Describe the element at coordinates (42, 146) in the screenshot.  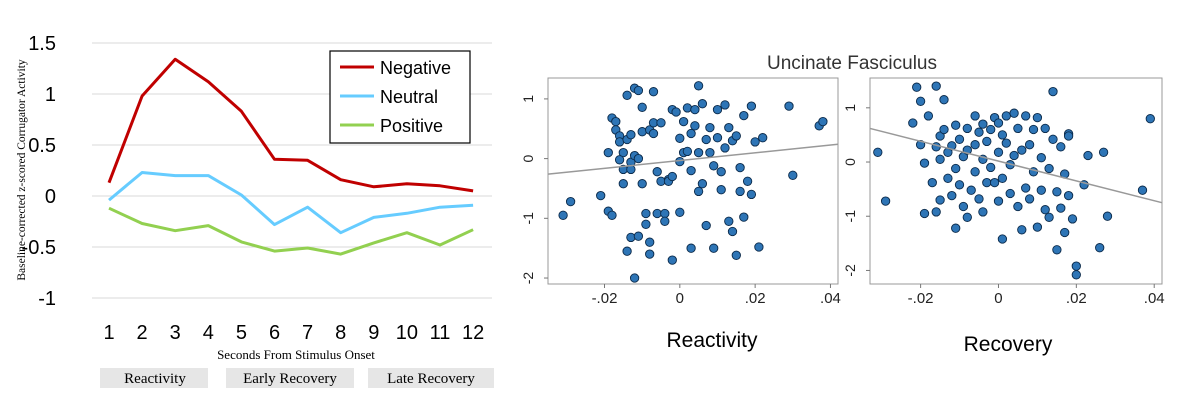
I see `y-tick-label: 0.5` at that location.